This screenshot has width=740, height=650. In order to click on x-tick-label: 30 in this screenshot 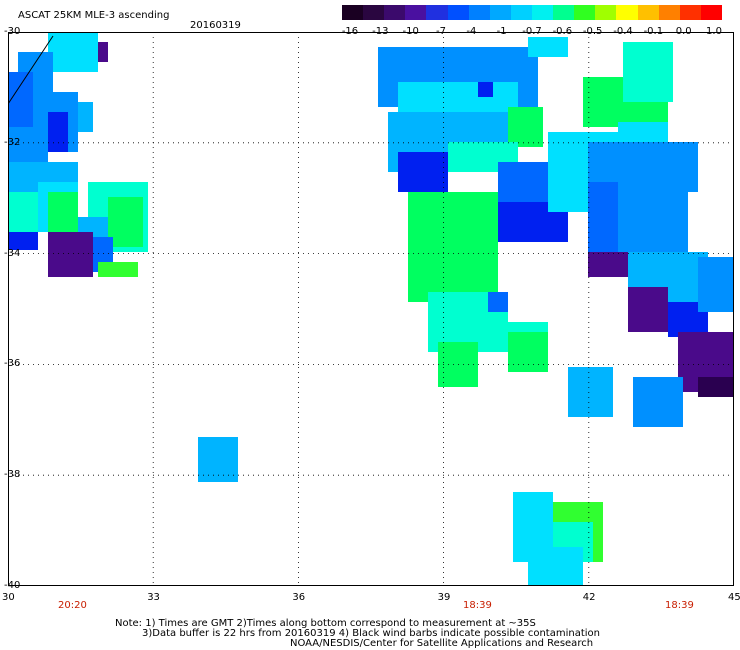, I will do `click(8, 597)`.